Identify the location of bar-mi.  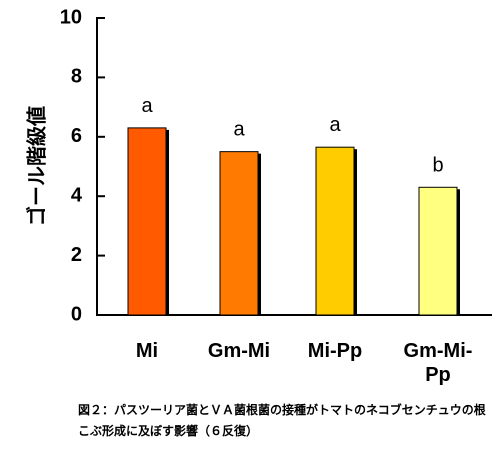
(147, 221).